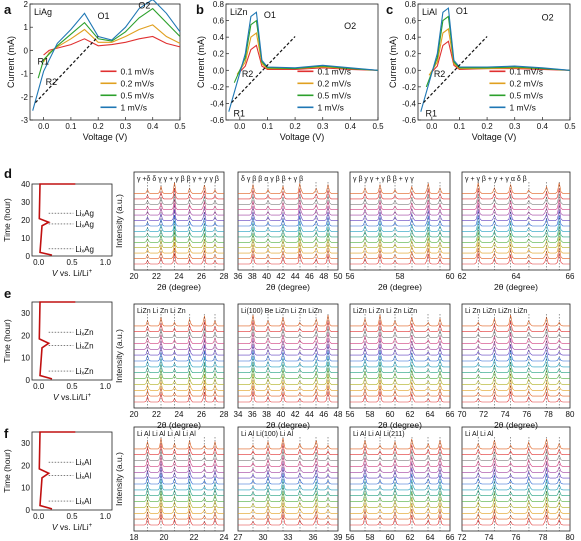 The image size is (581, 541). What do you see at coordinates (330, 107) in the screenshot?
I see `legend-label: 1 mV/s` at bounding box center [330, 107].